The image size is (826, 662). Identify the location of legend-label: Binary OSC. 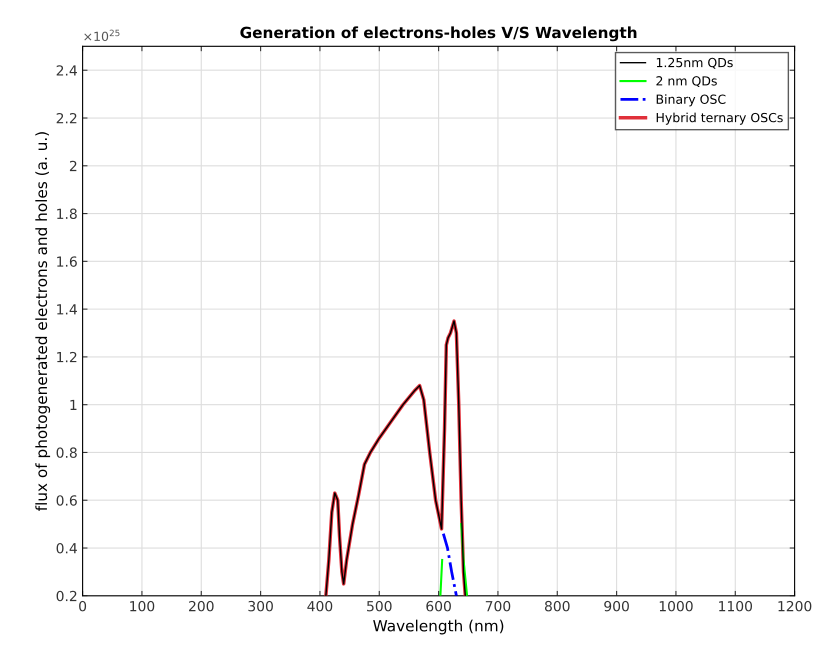
(691, 100).